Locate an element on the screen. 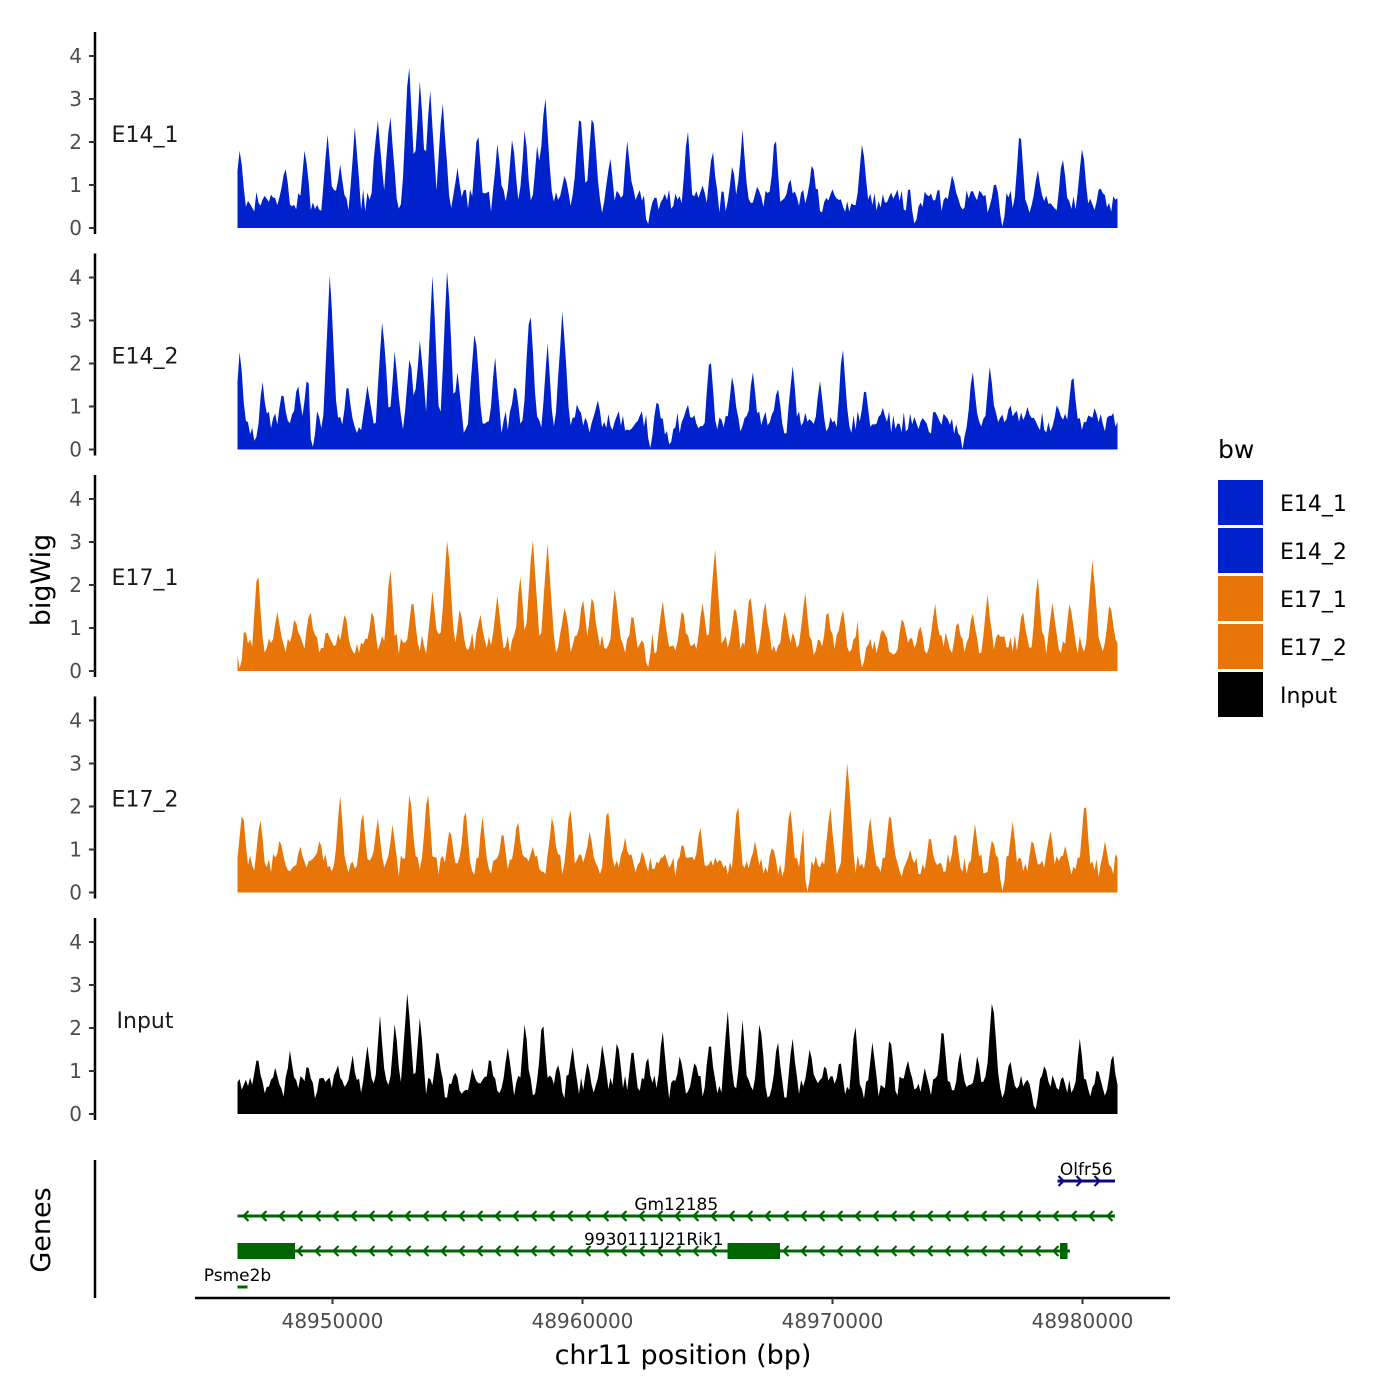 This screenshot has width=1400, height=1400. x-tick-label: 48960000 is located at coordinates (583, 1321).